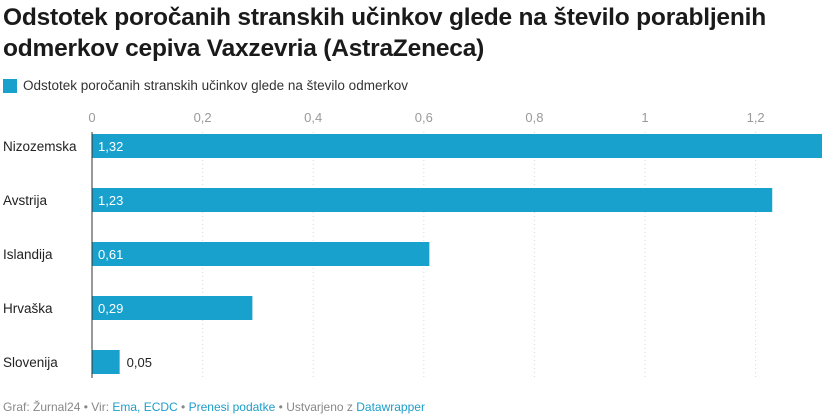  Describe the element at coordinates (644, 117) in the screenshot. I see `x-tick-label: 1` at that location.